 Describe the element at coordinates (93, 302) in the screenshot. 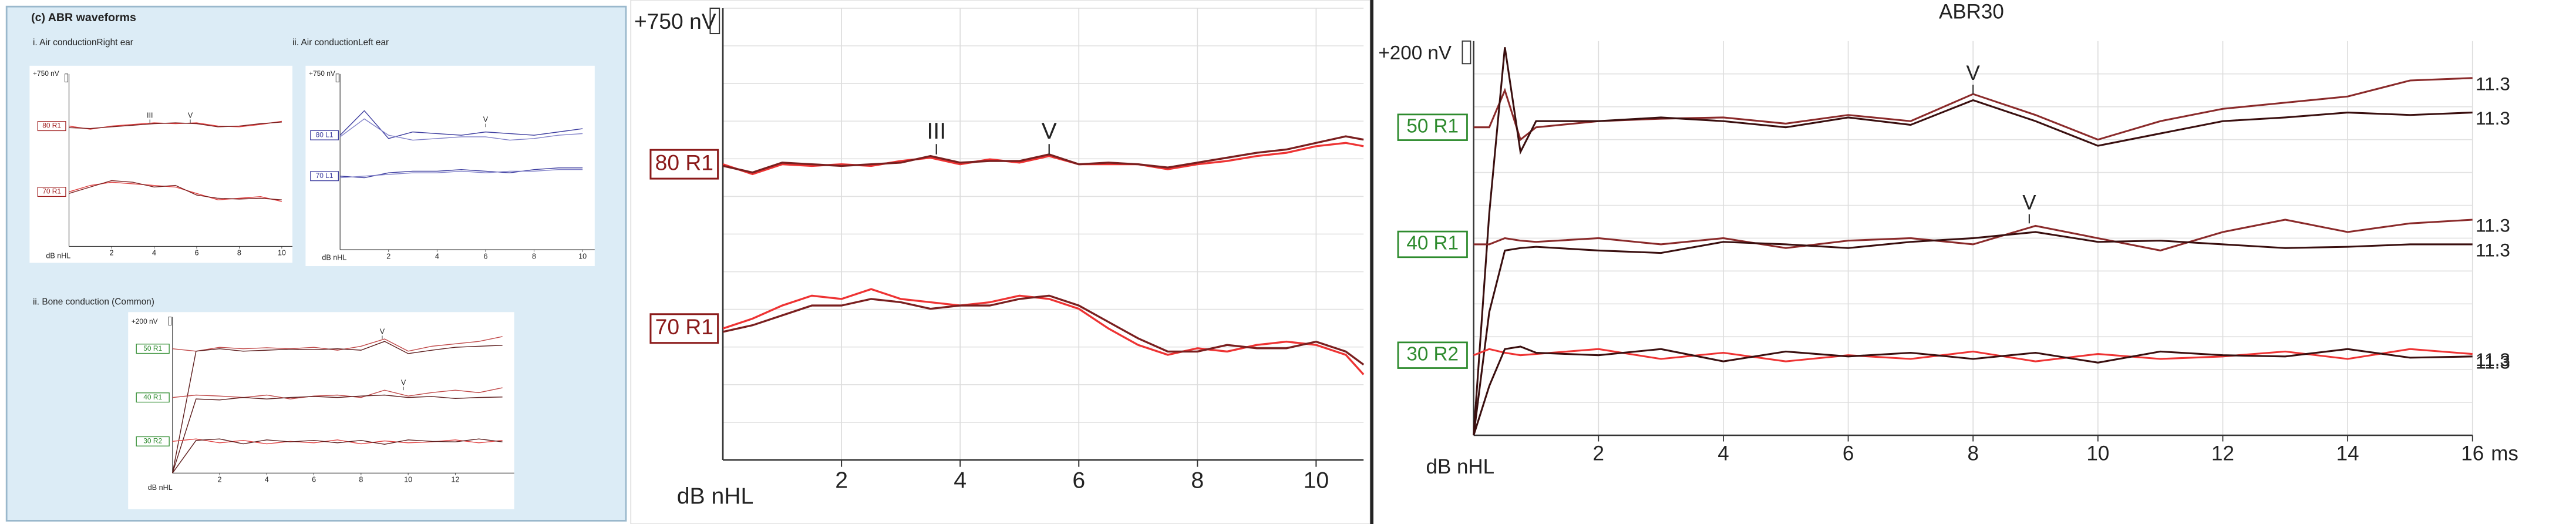

I see `chart-title: ii. Bone conduction (Common)` at that location.